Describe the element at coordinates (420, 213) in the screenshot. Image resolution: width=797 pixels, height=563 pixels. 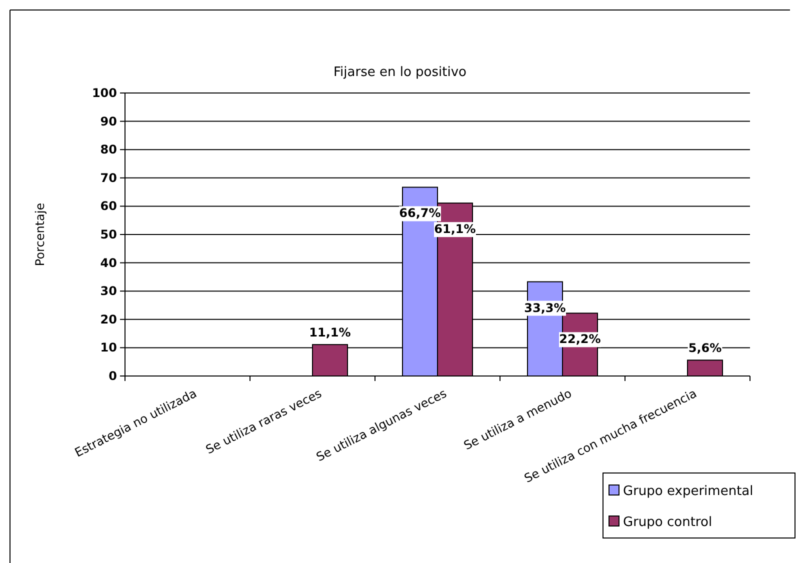
I see `data-label: 66,7%` at that location.